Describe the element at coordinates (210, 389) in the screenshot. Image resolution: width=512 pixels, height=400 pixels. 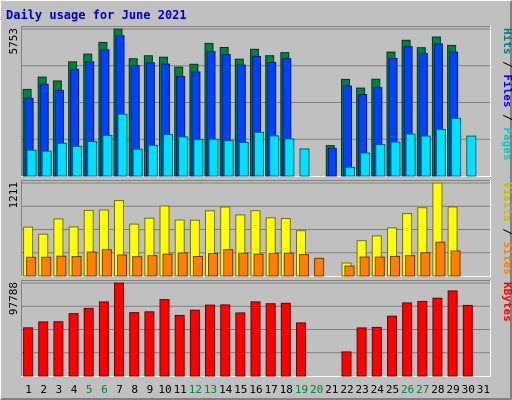
I see `day-label-13: 13` at that location.